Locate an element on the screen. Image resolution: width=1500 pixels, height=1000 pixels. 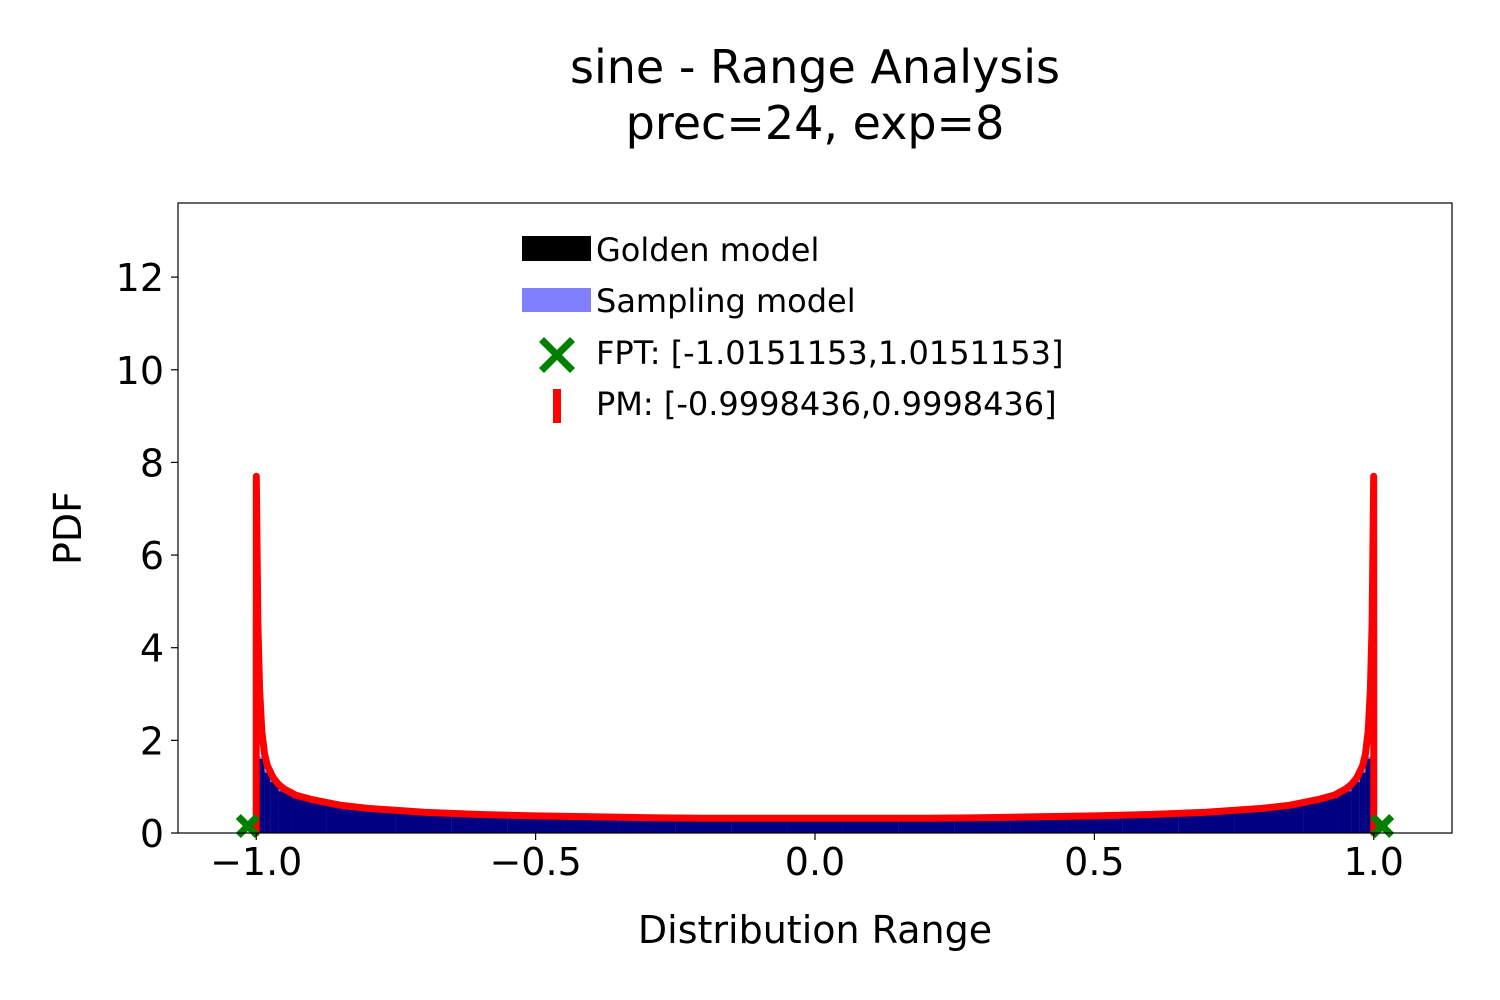
y-tick-label: 0 is located at coordinates (152, 834).